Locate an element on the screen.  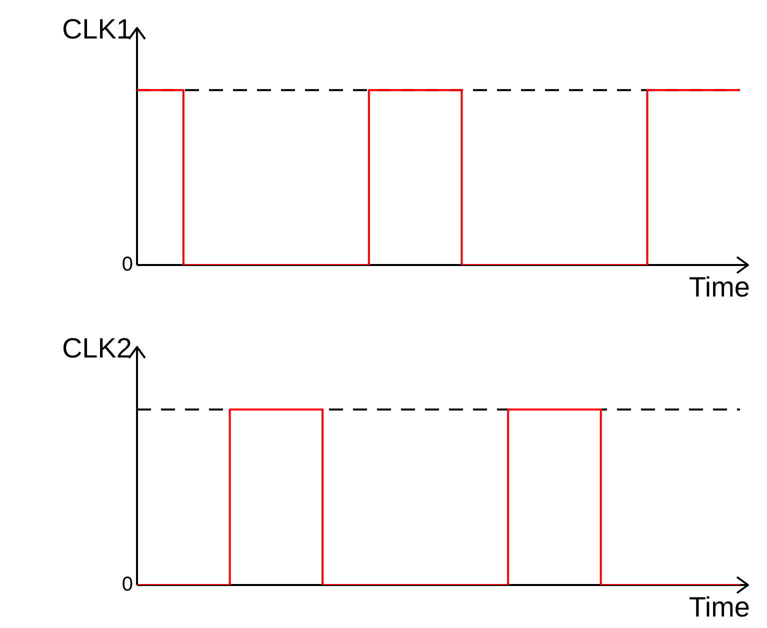
y-axis-title: CLK1 is located at coordinates (97, 29).